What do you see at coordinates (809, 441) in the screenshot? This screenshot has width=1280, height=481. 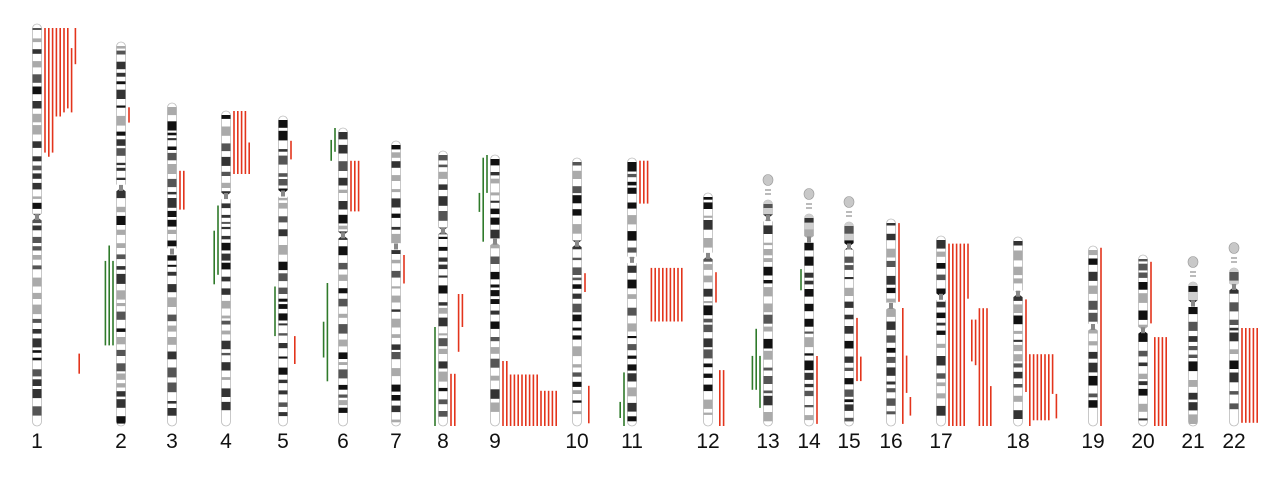 I see `chromosome-label: 14` at bounding box center [809, 441].